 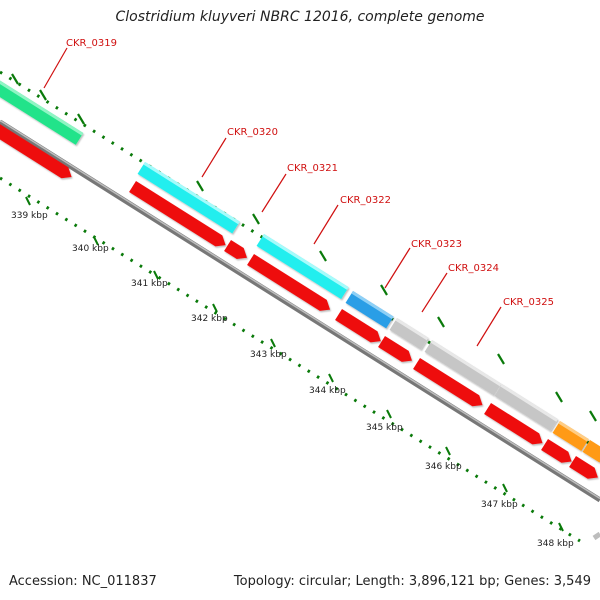 I want to click on label-ckr-0324: CKR_0324, so click(x=473, y=268).